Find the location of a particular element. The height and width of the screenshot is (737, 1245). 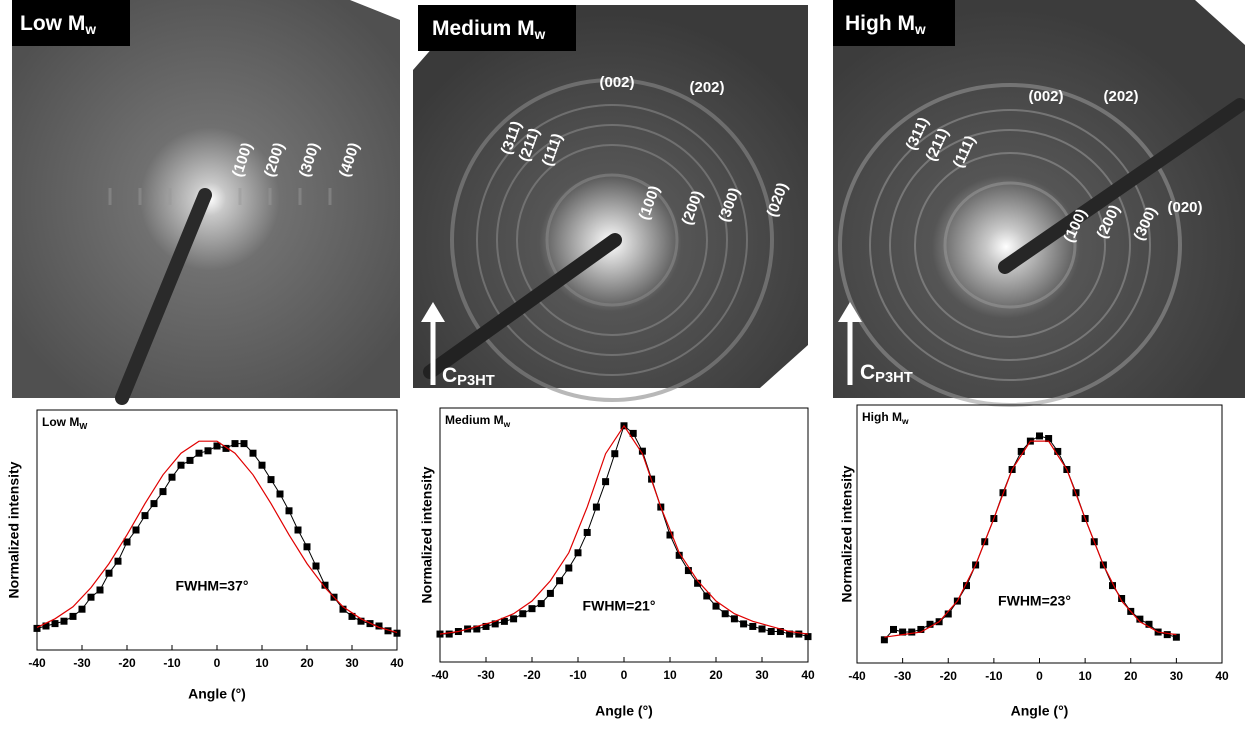

axis-direction-label: CP3HT is located at coordinates (886, 373).